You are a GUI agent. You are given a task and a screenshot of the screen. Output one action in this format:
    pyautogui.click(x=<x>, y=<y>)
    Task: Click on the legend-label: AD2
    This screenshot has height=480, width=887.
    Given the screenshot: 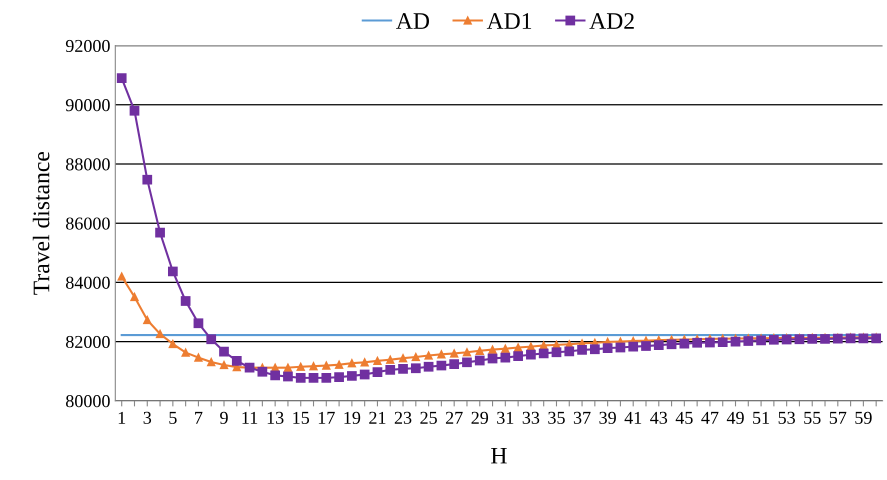 What is the action you would take?
    pyautogui.click(x=611, y=21)
    